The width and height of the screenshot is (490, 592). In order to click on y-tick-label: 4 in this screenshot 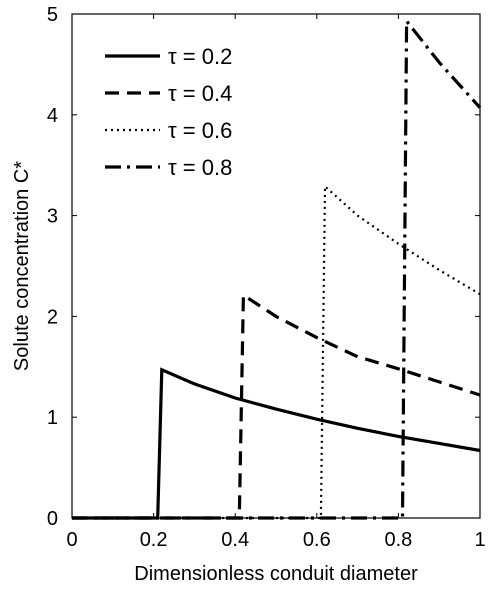, I will do `click(52, 116)`.